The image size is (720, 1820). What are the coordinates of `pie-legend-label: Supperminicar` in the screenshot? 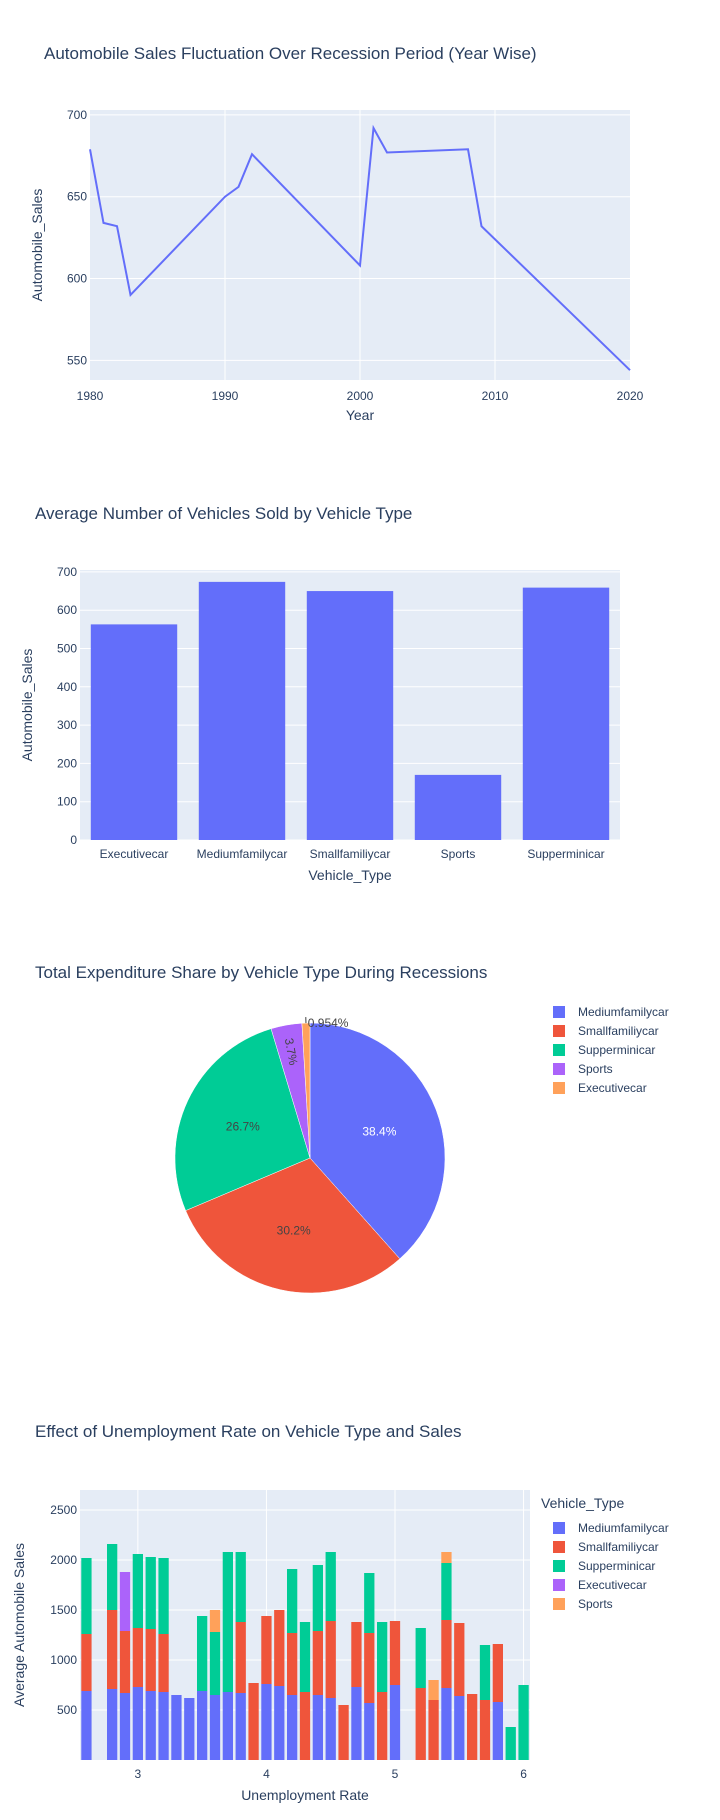 It's located at (616, 1050).